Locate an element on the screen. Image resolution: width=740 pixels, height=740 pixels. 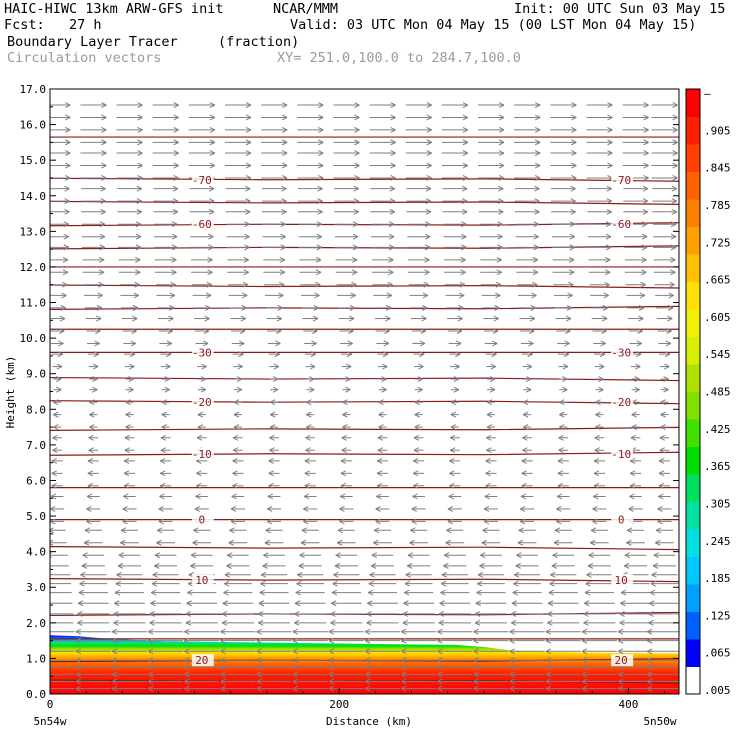
isotherm-line is located at coordinates (364, 379).